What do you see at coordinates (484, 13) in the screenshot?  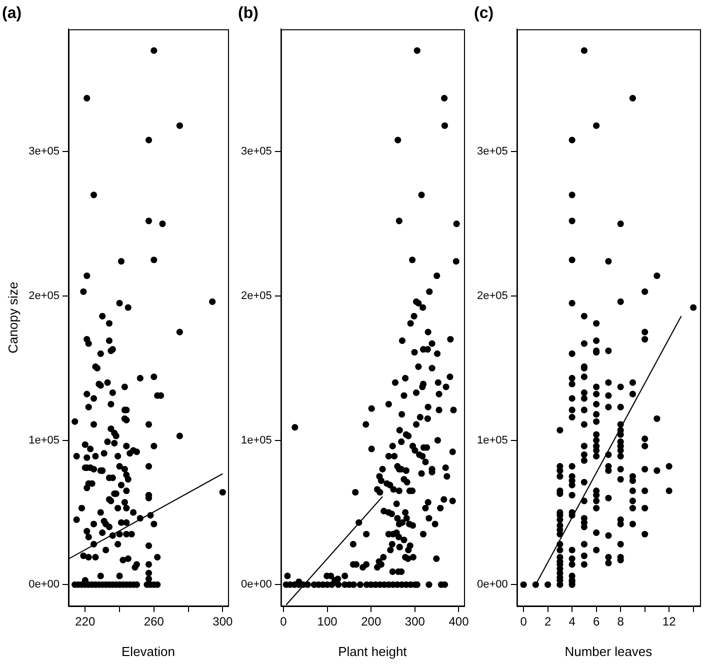 I see `chart-title: (c)` at bounding box center [484, 13].